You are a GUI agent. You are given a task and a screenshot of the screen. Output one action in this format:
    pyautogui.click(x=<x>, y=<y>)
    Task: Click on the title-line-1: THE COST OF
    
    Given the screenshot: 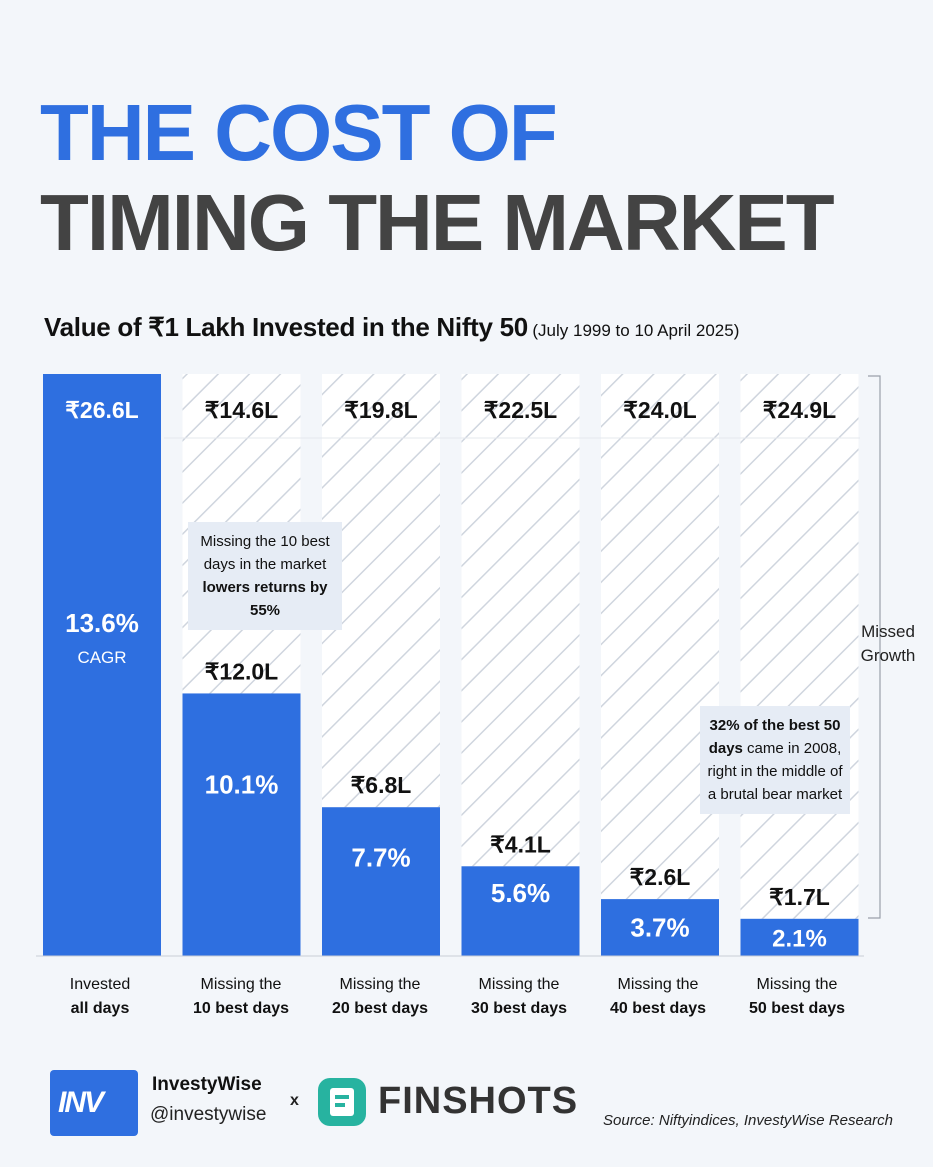 What is the action you would take?
    pyautogui.click(x=299, y=132)
    